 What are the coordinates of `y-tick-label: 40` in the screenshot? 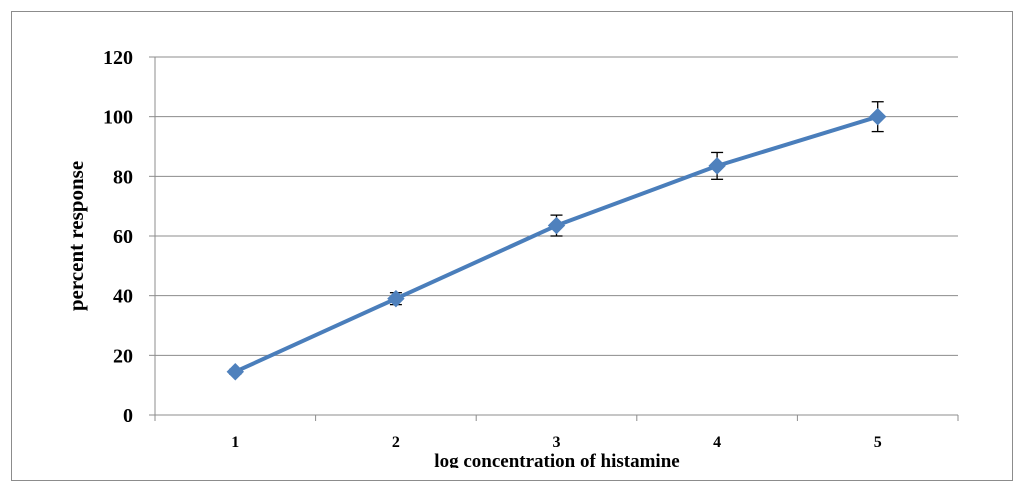 It's located at (123, 297).